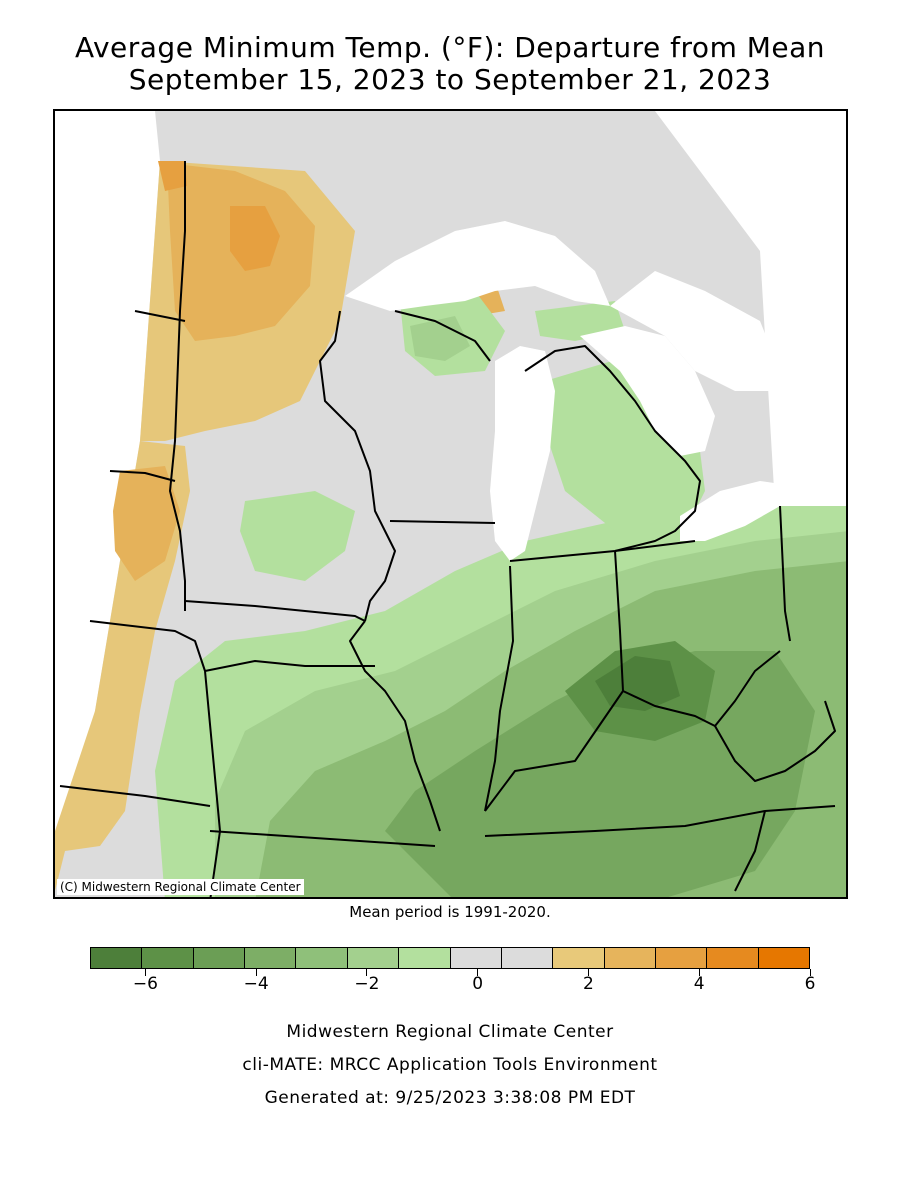  I want to click on mn-west-border, so click(177, 386).